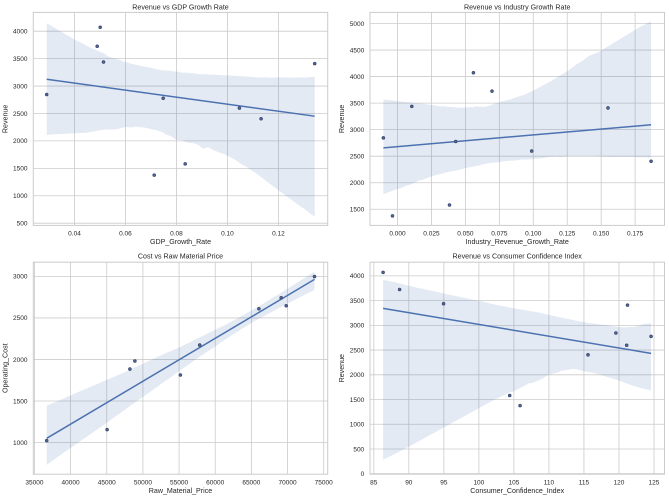  What do you see at coordinates (181, 491) in the screenshot?
I see `svg-text: Raw_Material_Price` at bounding box center [181, 491].